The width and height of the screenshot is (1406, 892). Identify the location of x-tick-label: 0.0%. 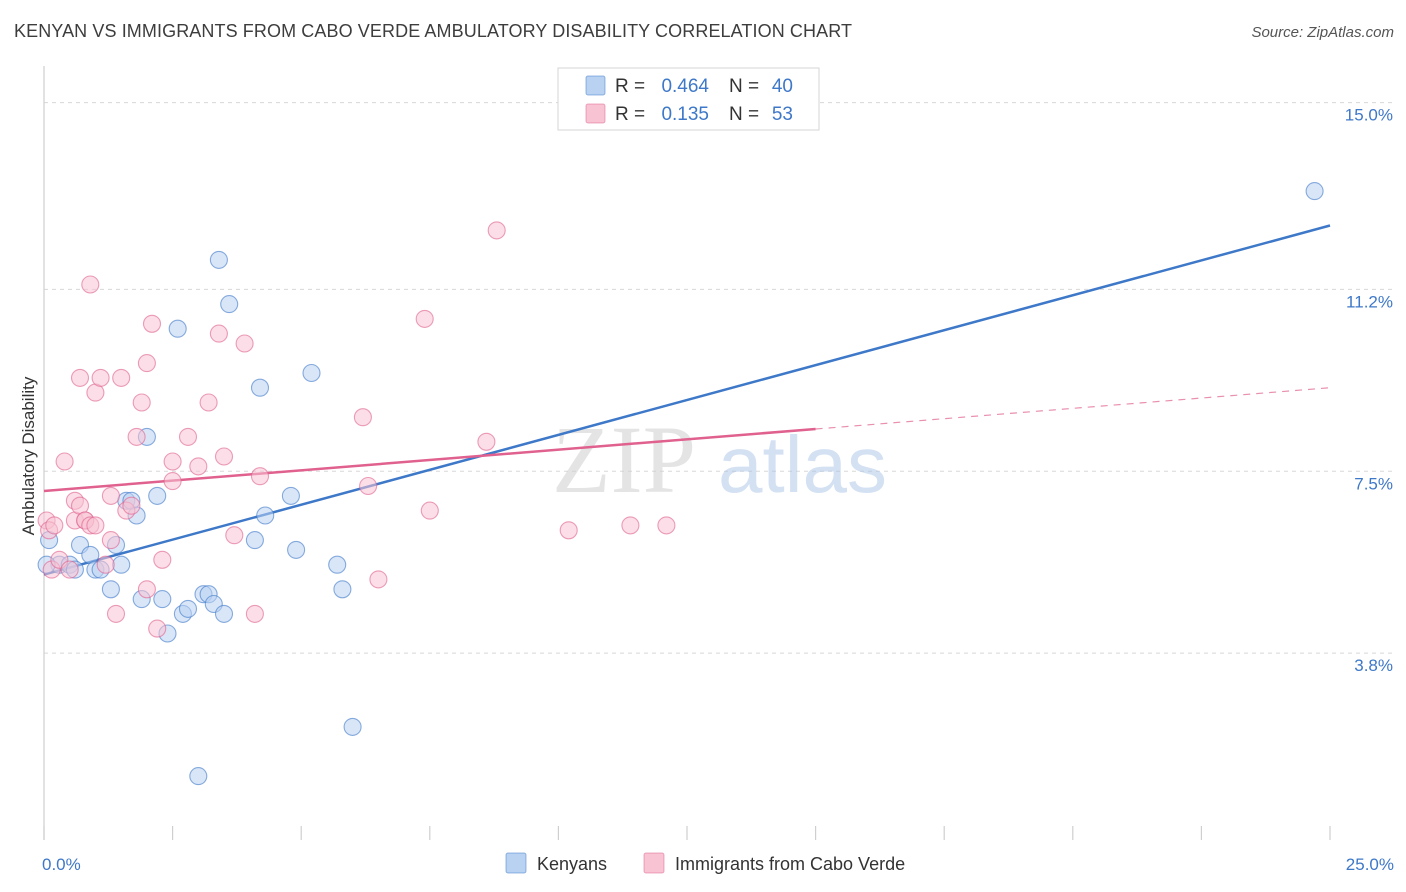
(61, 864).